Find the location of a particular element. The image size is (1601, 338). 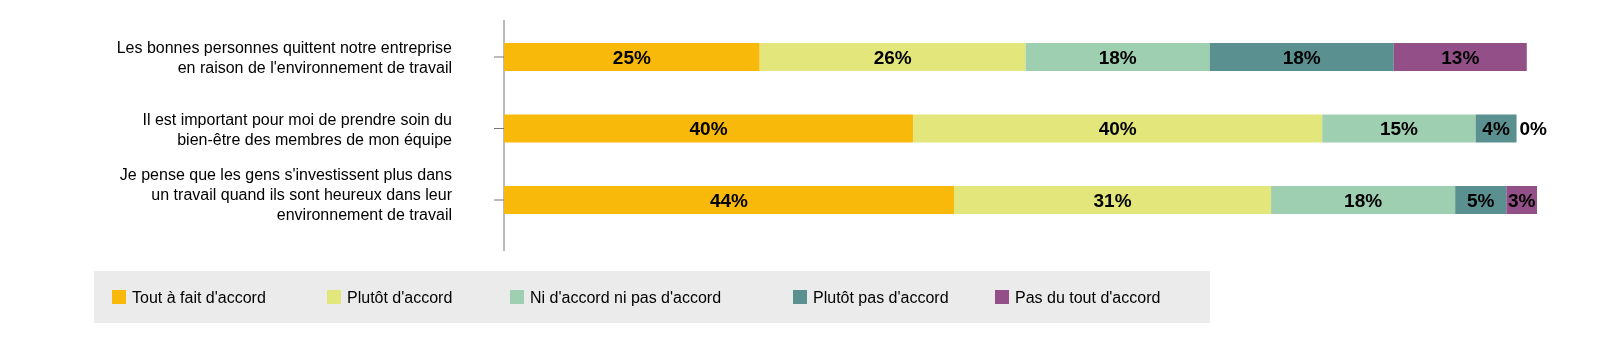

y-tick-label: Les bonnes personnes quittent notre entreprise en raison de l'environnement de travail is located at coordinates (284, 57).